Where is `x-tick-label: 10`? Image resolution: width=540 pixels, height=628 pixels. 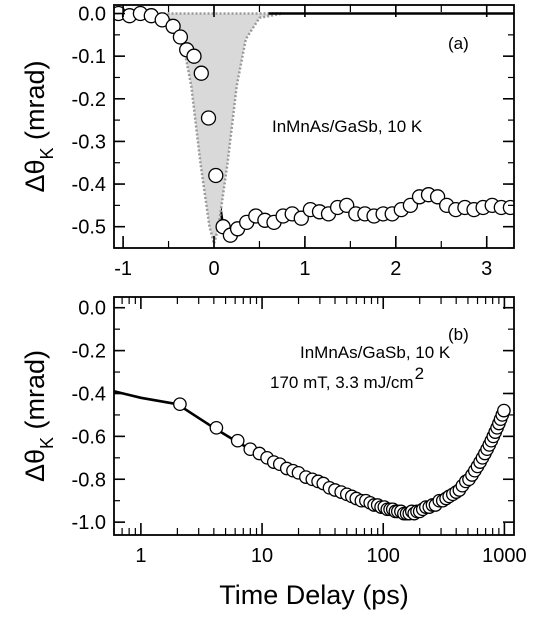 x-tick-label: 10 is located at coordinates (262, 556).